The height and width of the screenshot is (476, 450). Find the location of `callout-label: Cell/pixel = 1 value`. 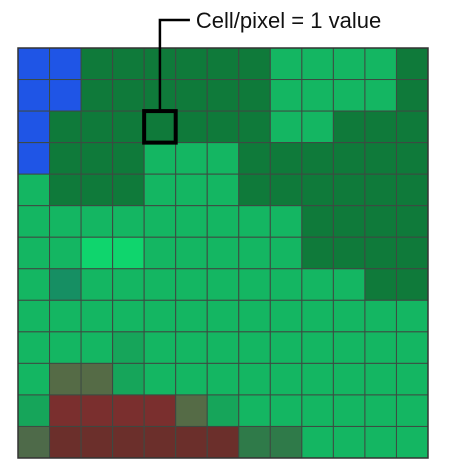

callout-label: Cell/pixel = 1 value is located at coordinates (288, 20).